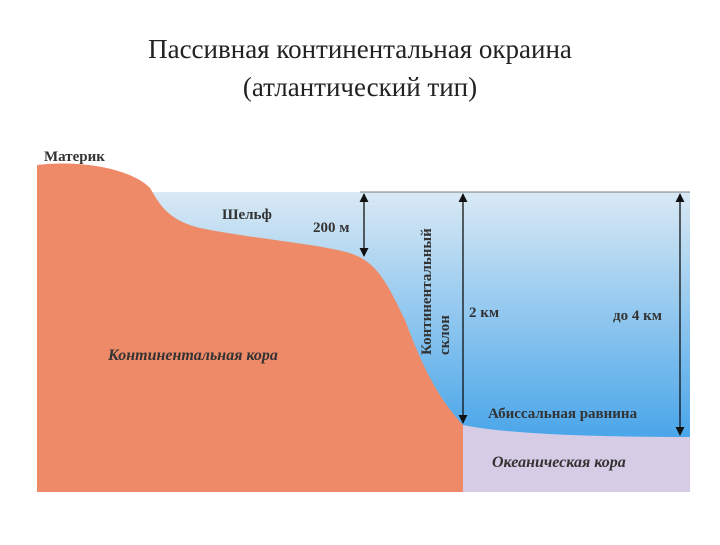 The height and width of the screenshot is (545, 720). I want to click on title: Пассивная континентальная окраина, so click(360, 49).